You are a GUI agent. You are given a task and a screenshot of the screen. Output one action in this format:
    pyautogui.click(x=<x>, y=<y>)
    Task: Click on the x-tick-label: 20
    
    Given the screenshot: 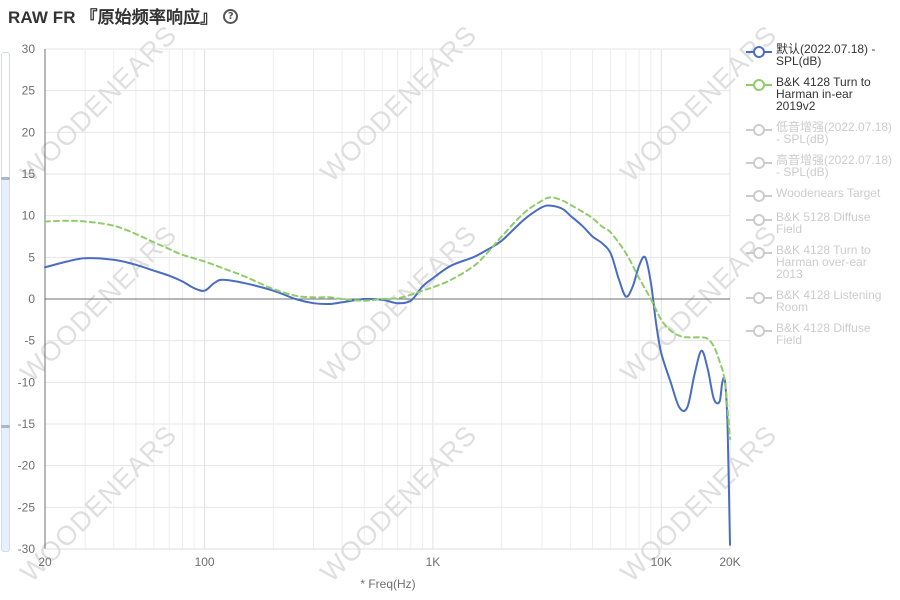 What is the action you would take?
    pyautogui.click(x=45, y=562)
    